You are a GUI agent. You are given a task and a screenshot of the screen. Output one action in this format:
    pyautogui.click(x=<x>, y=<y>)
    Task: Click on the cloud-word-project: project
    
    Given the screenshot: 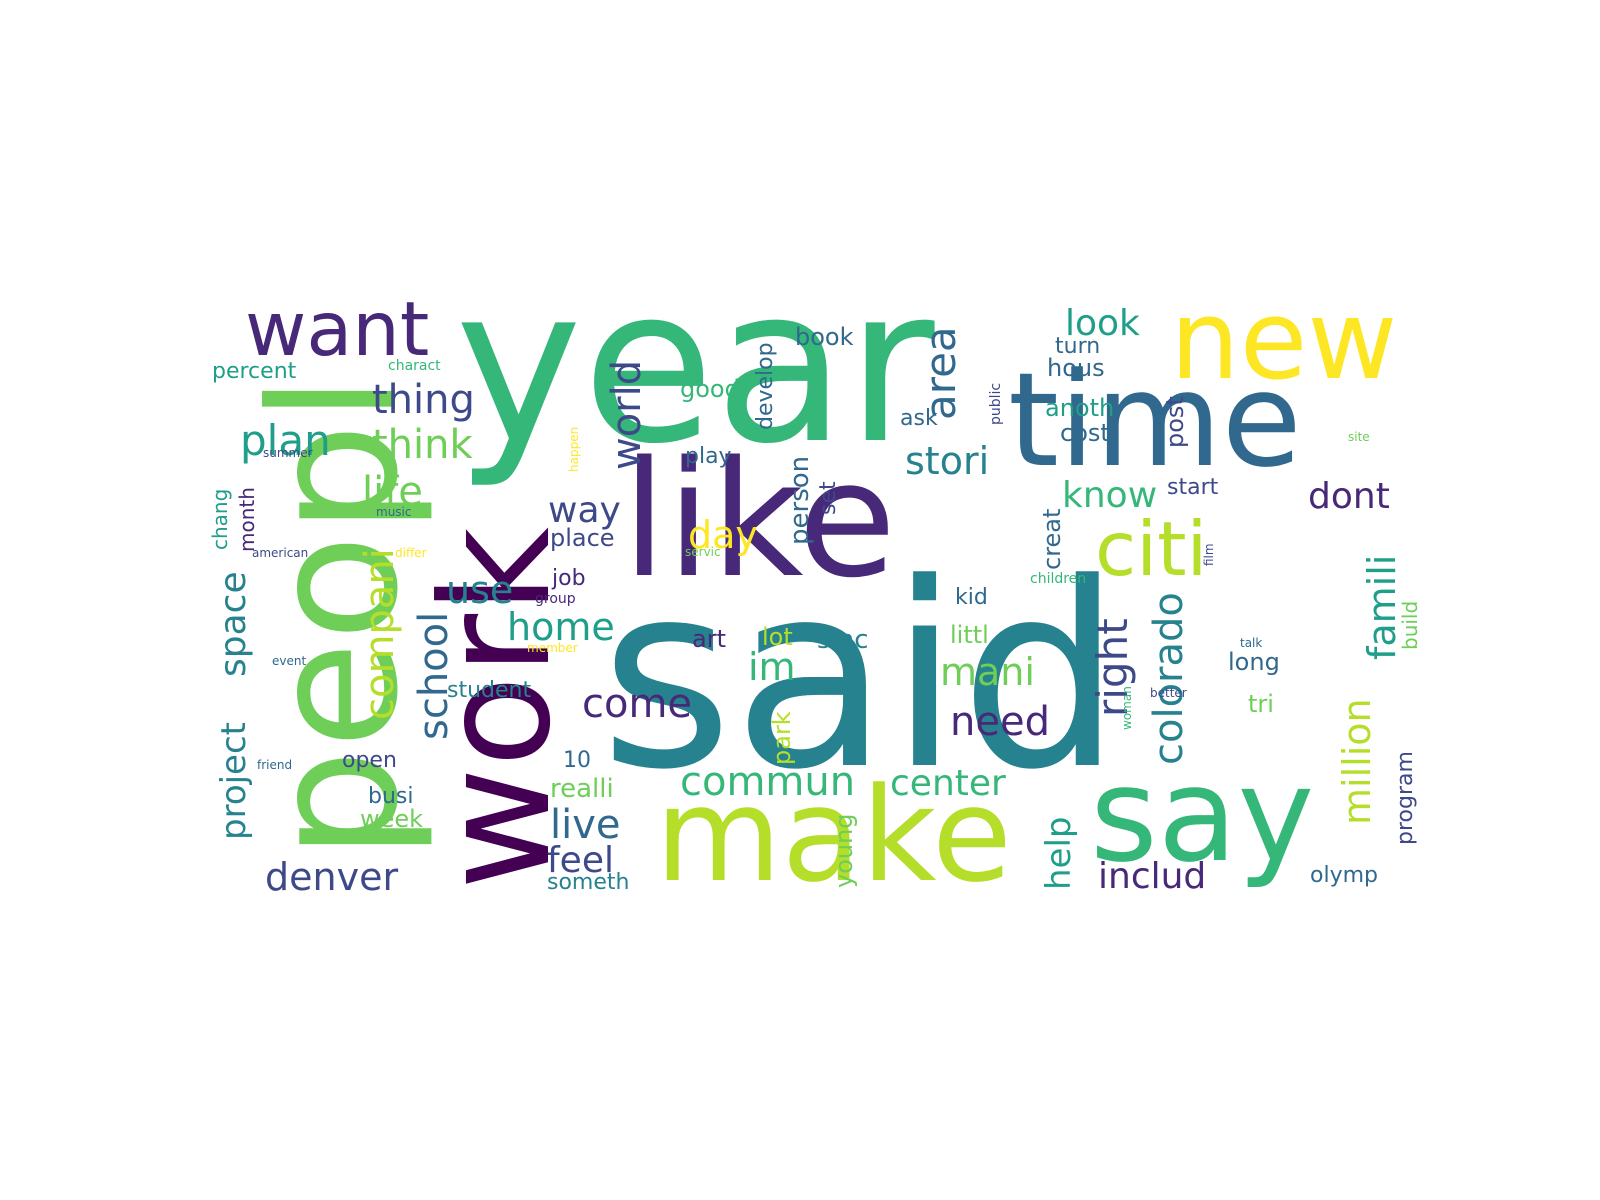 What is the action you would take?
    pyautogui.click(x=234, y=781)
    